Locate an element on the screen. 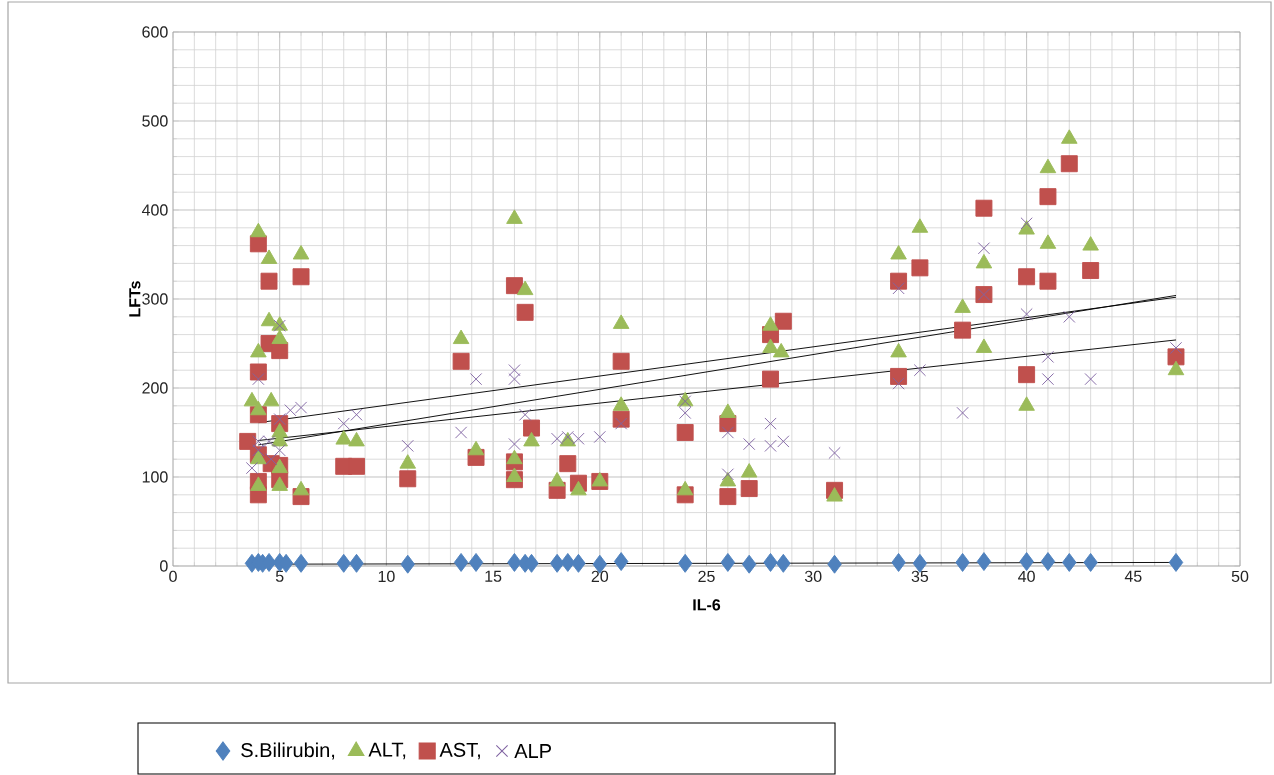  x-tick-label: 10 is located at coordinates (386, 576).